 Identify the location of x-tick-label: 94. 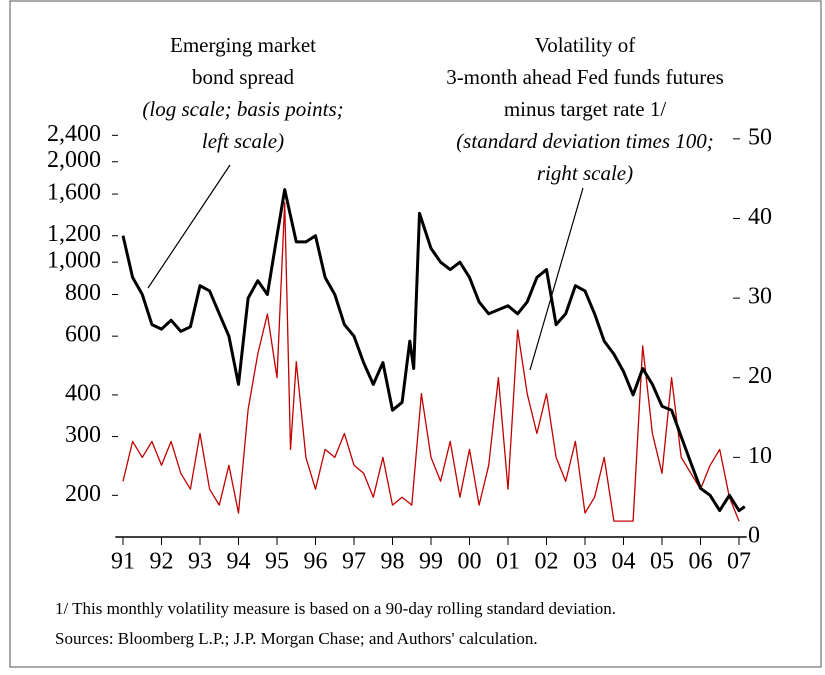
(239, 562).